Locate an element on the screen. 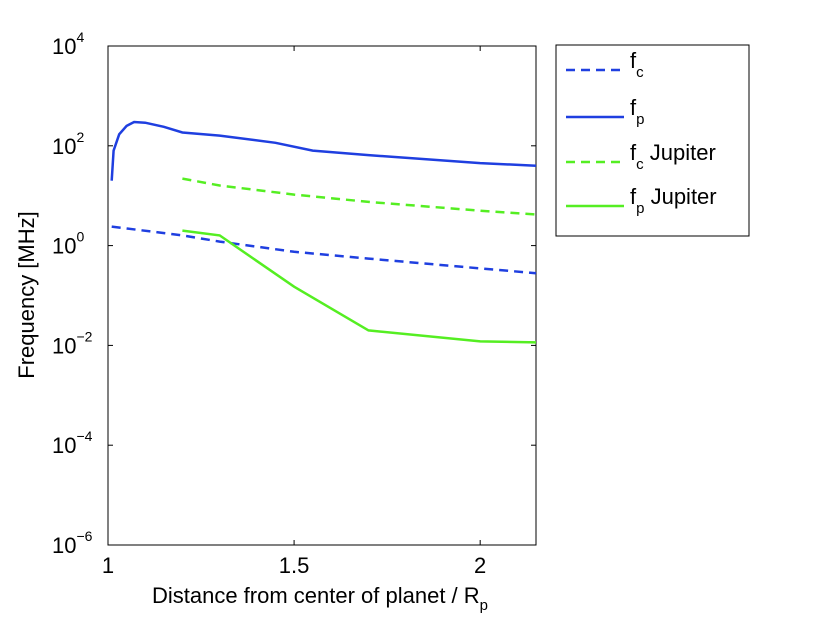 The image size is (830, 624). legend: fc fp fc Jupiter fp Jupiter is located at coordinates (652, 140).